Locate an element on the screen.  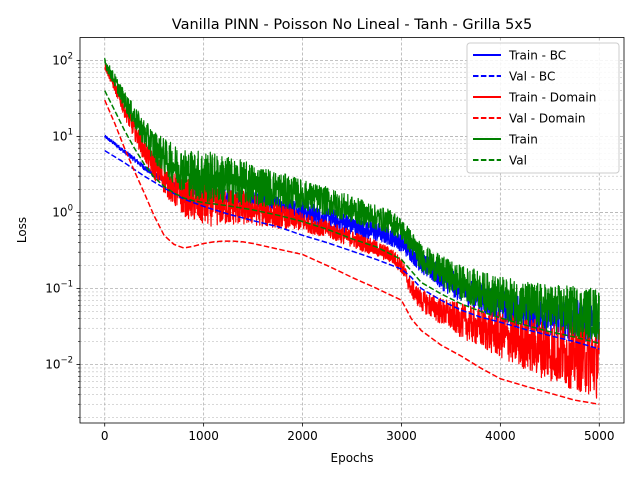
x-tick-label: 3000 is located at coordinates (401, 436).